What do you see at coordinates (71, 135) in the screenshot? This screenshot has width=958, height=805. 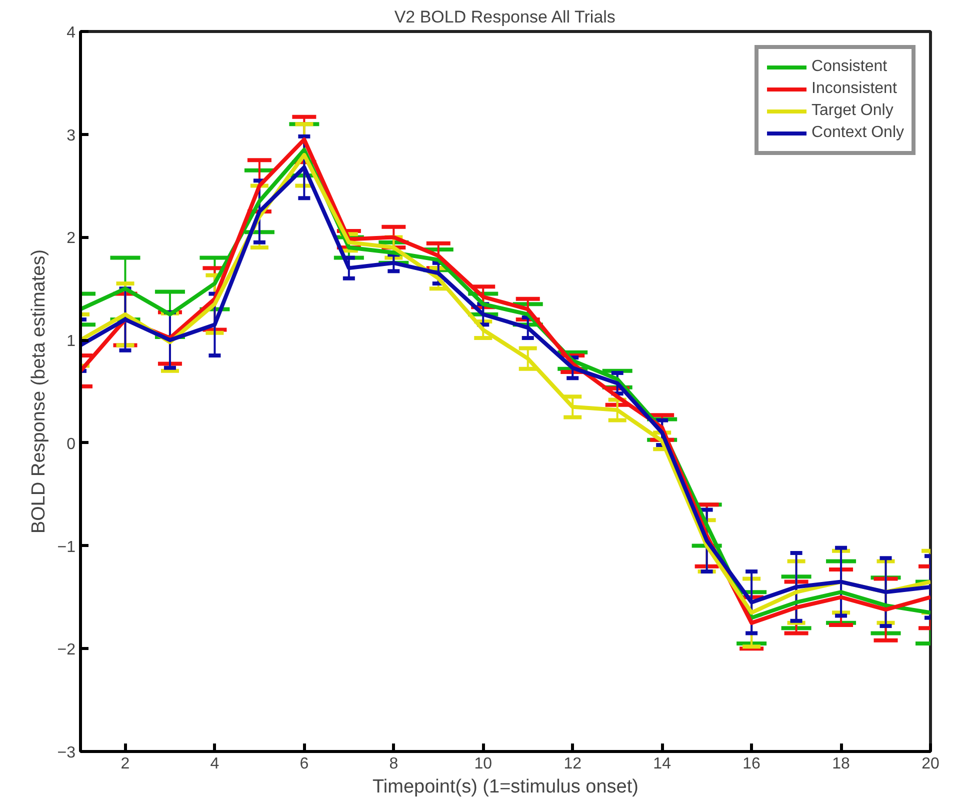 I see `y-tick-label: 3` at bounding box center [71, 135].